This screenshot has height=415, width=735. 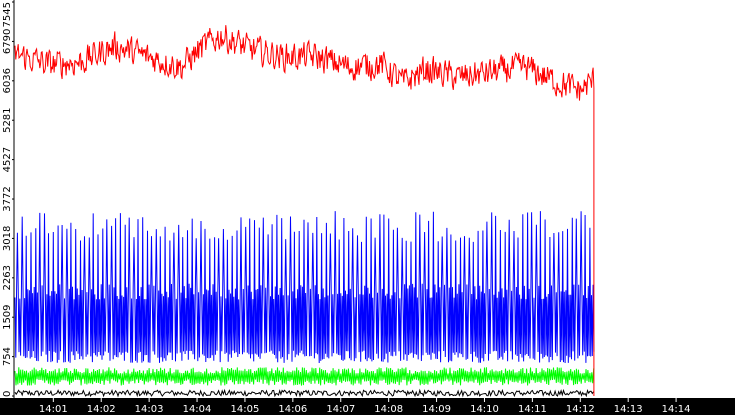 I want to click on series-black-line, so click(x=304, y=393).